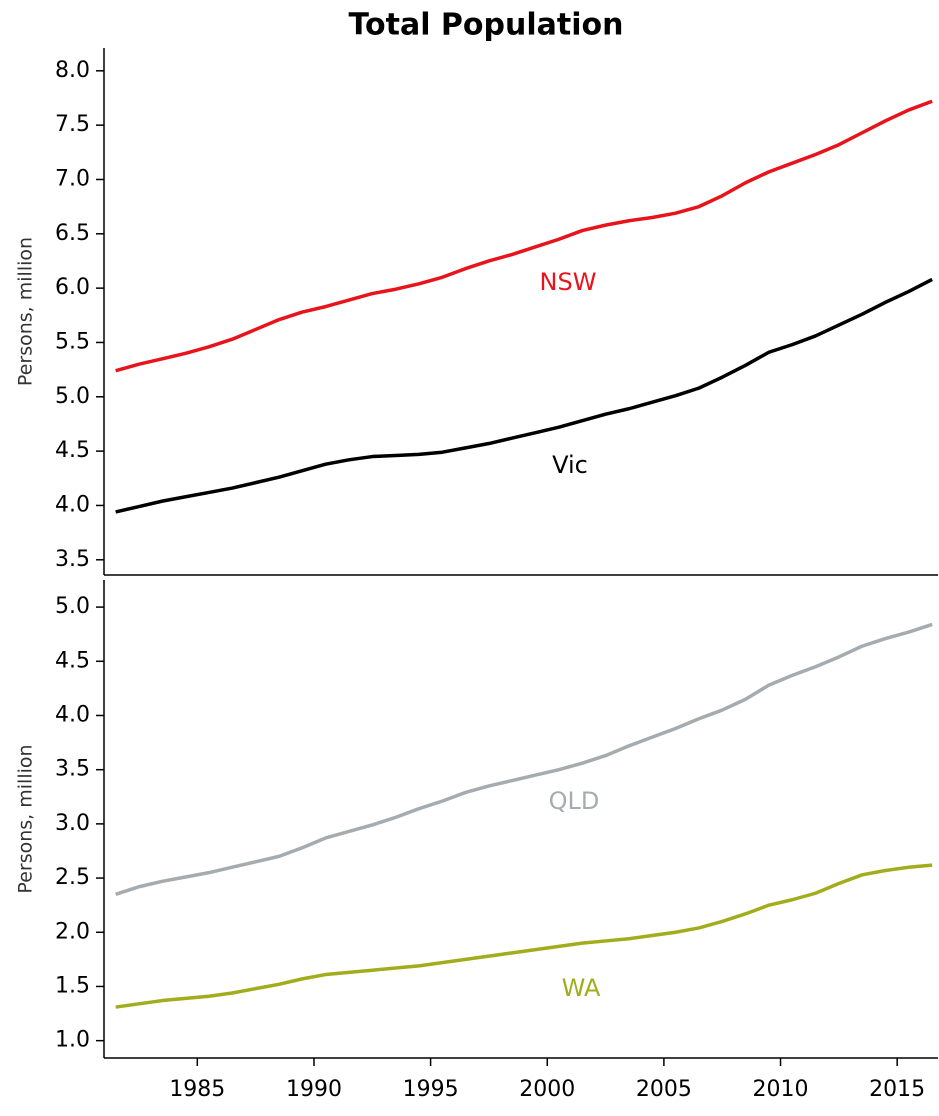 This screenshot has width=939, height=1116. What do you see at coordinates (486, 25) in the screenshot?
I see `chart-title: Total Population` at bounding box center [486, 25].